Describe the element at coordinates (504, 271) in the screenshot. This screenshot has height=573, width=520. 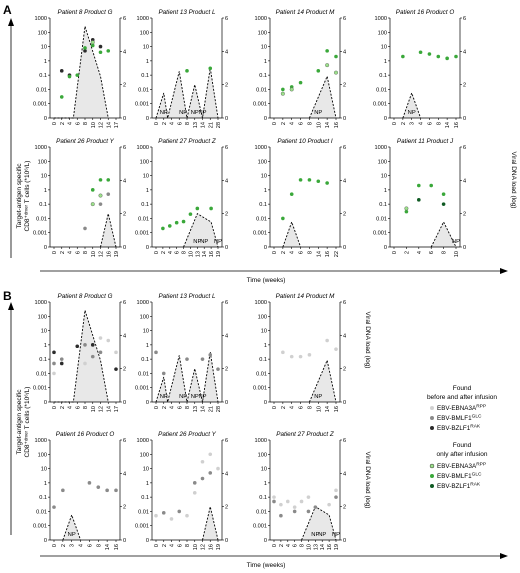
I see `time-arrow-a-head` at that location.